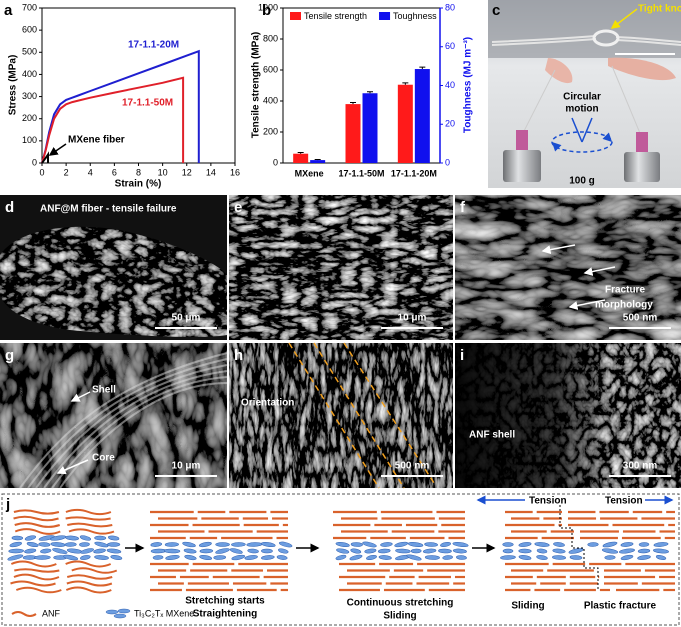  I want to click on y-axis-label: Stress (MPa), so click(13, 85).